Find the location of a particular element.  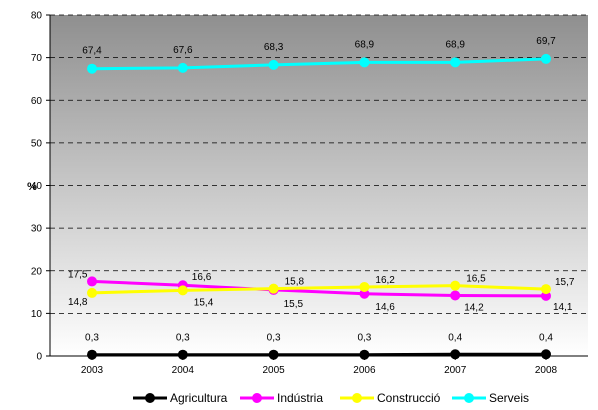

series-line-serveis is located at coordinates (319, 64).